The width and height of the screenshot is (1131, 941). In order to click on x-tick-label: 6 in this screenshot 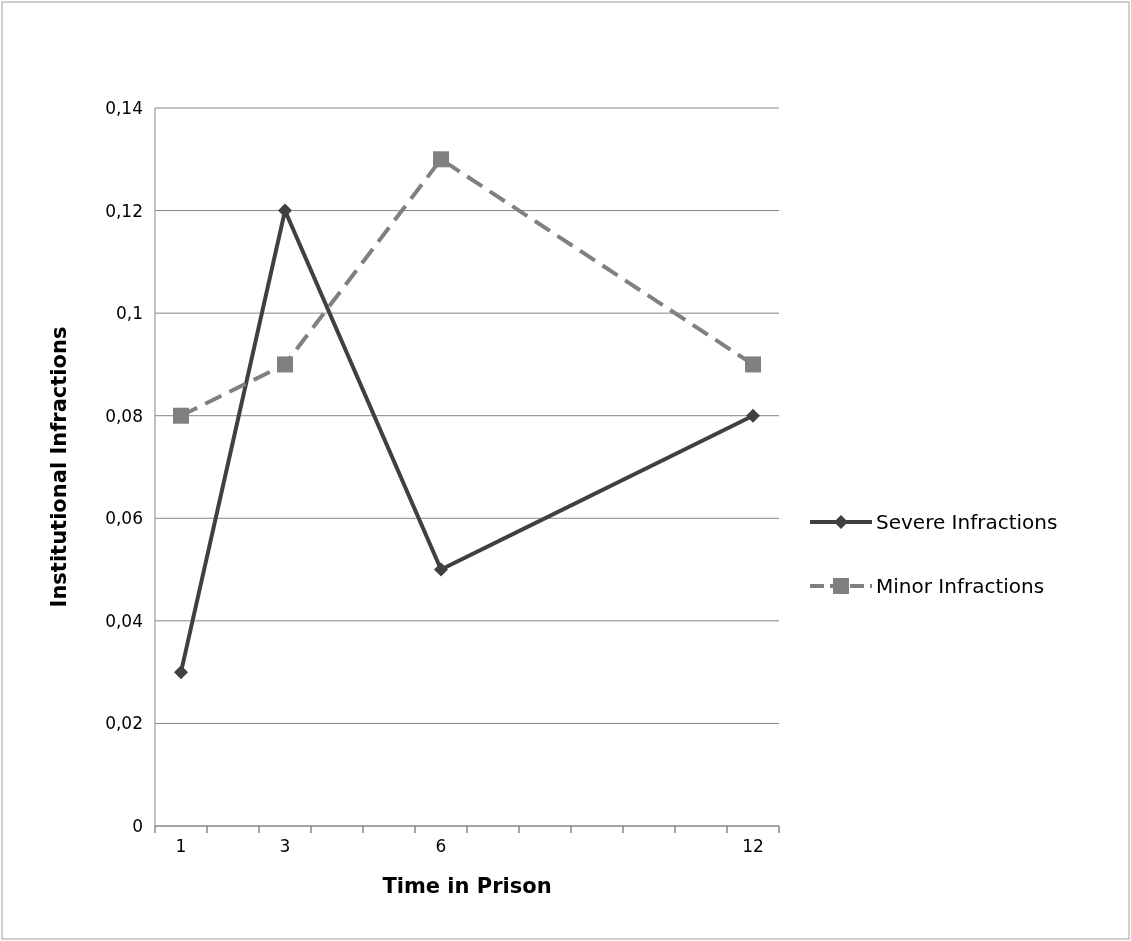, I will do `click(441, 846)`.